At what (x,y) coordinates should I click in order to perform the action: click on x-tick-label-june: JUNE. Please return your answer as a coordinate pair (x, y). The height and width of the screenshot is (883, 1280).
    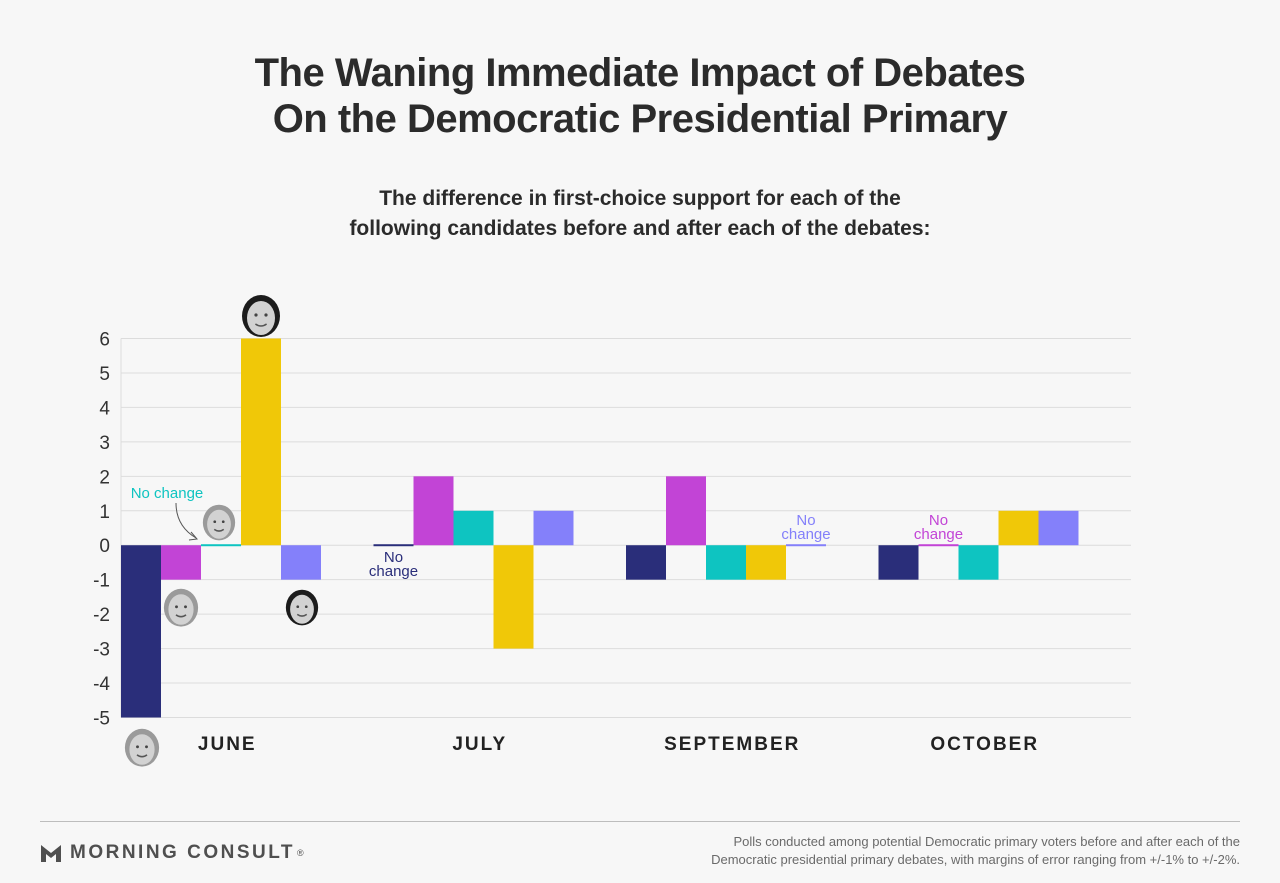
    Looking at the image, I should click on (227, 744).